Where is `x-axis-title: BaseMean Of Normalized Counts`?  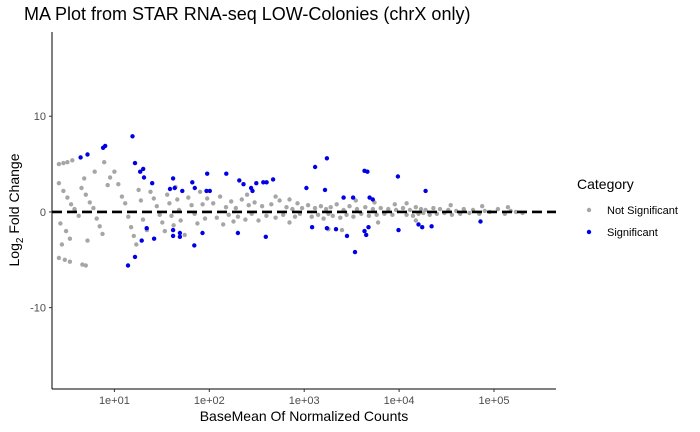 x-axis-title: BaseMean Of Normalized Counts is located at coordinates (304, 416).